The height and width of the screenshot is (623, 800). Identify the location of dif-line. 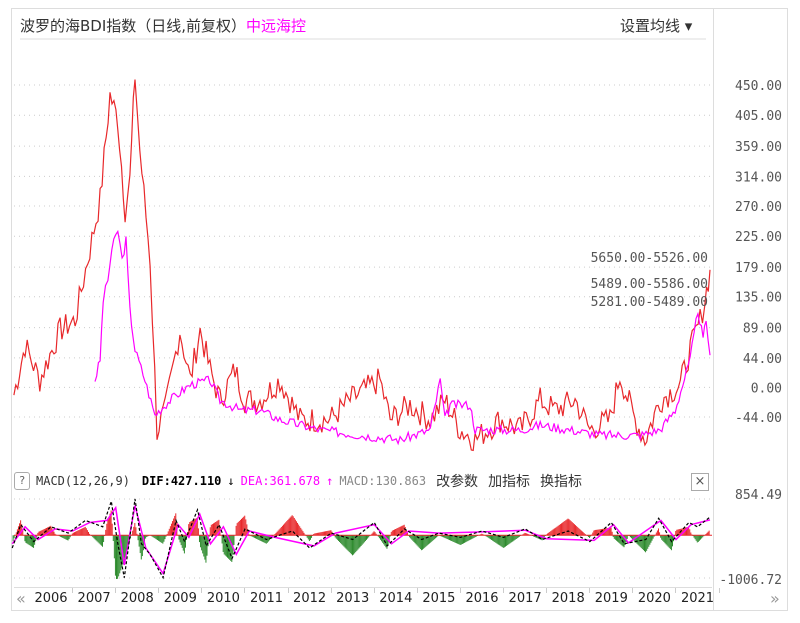
(361, 539).